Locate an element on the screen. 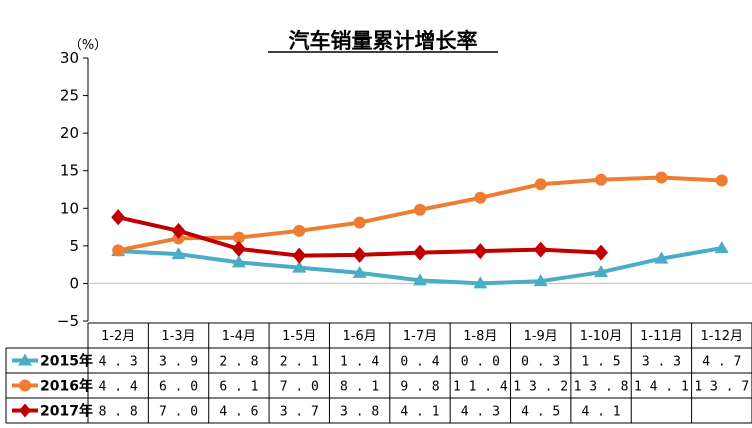  y-tick-label: 20 is located at coordinates (69, 133).